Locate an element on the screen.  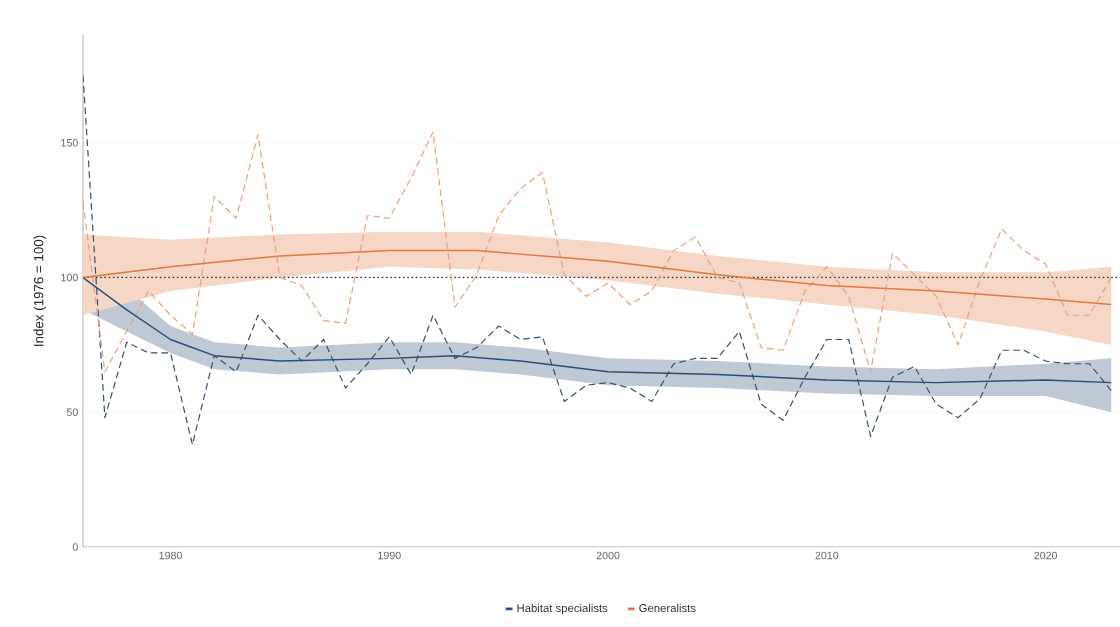
legend-label: Habitat specialists is located at coordinates (562, 609).